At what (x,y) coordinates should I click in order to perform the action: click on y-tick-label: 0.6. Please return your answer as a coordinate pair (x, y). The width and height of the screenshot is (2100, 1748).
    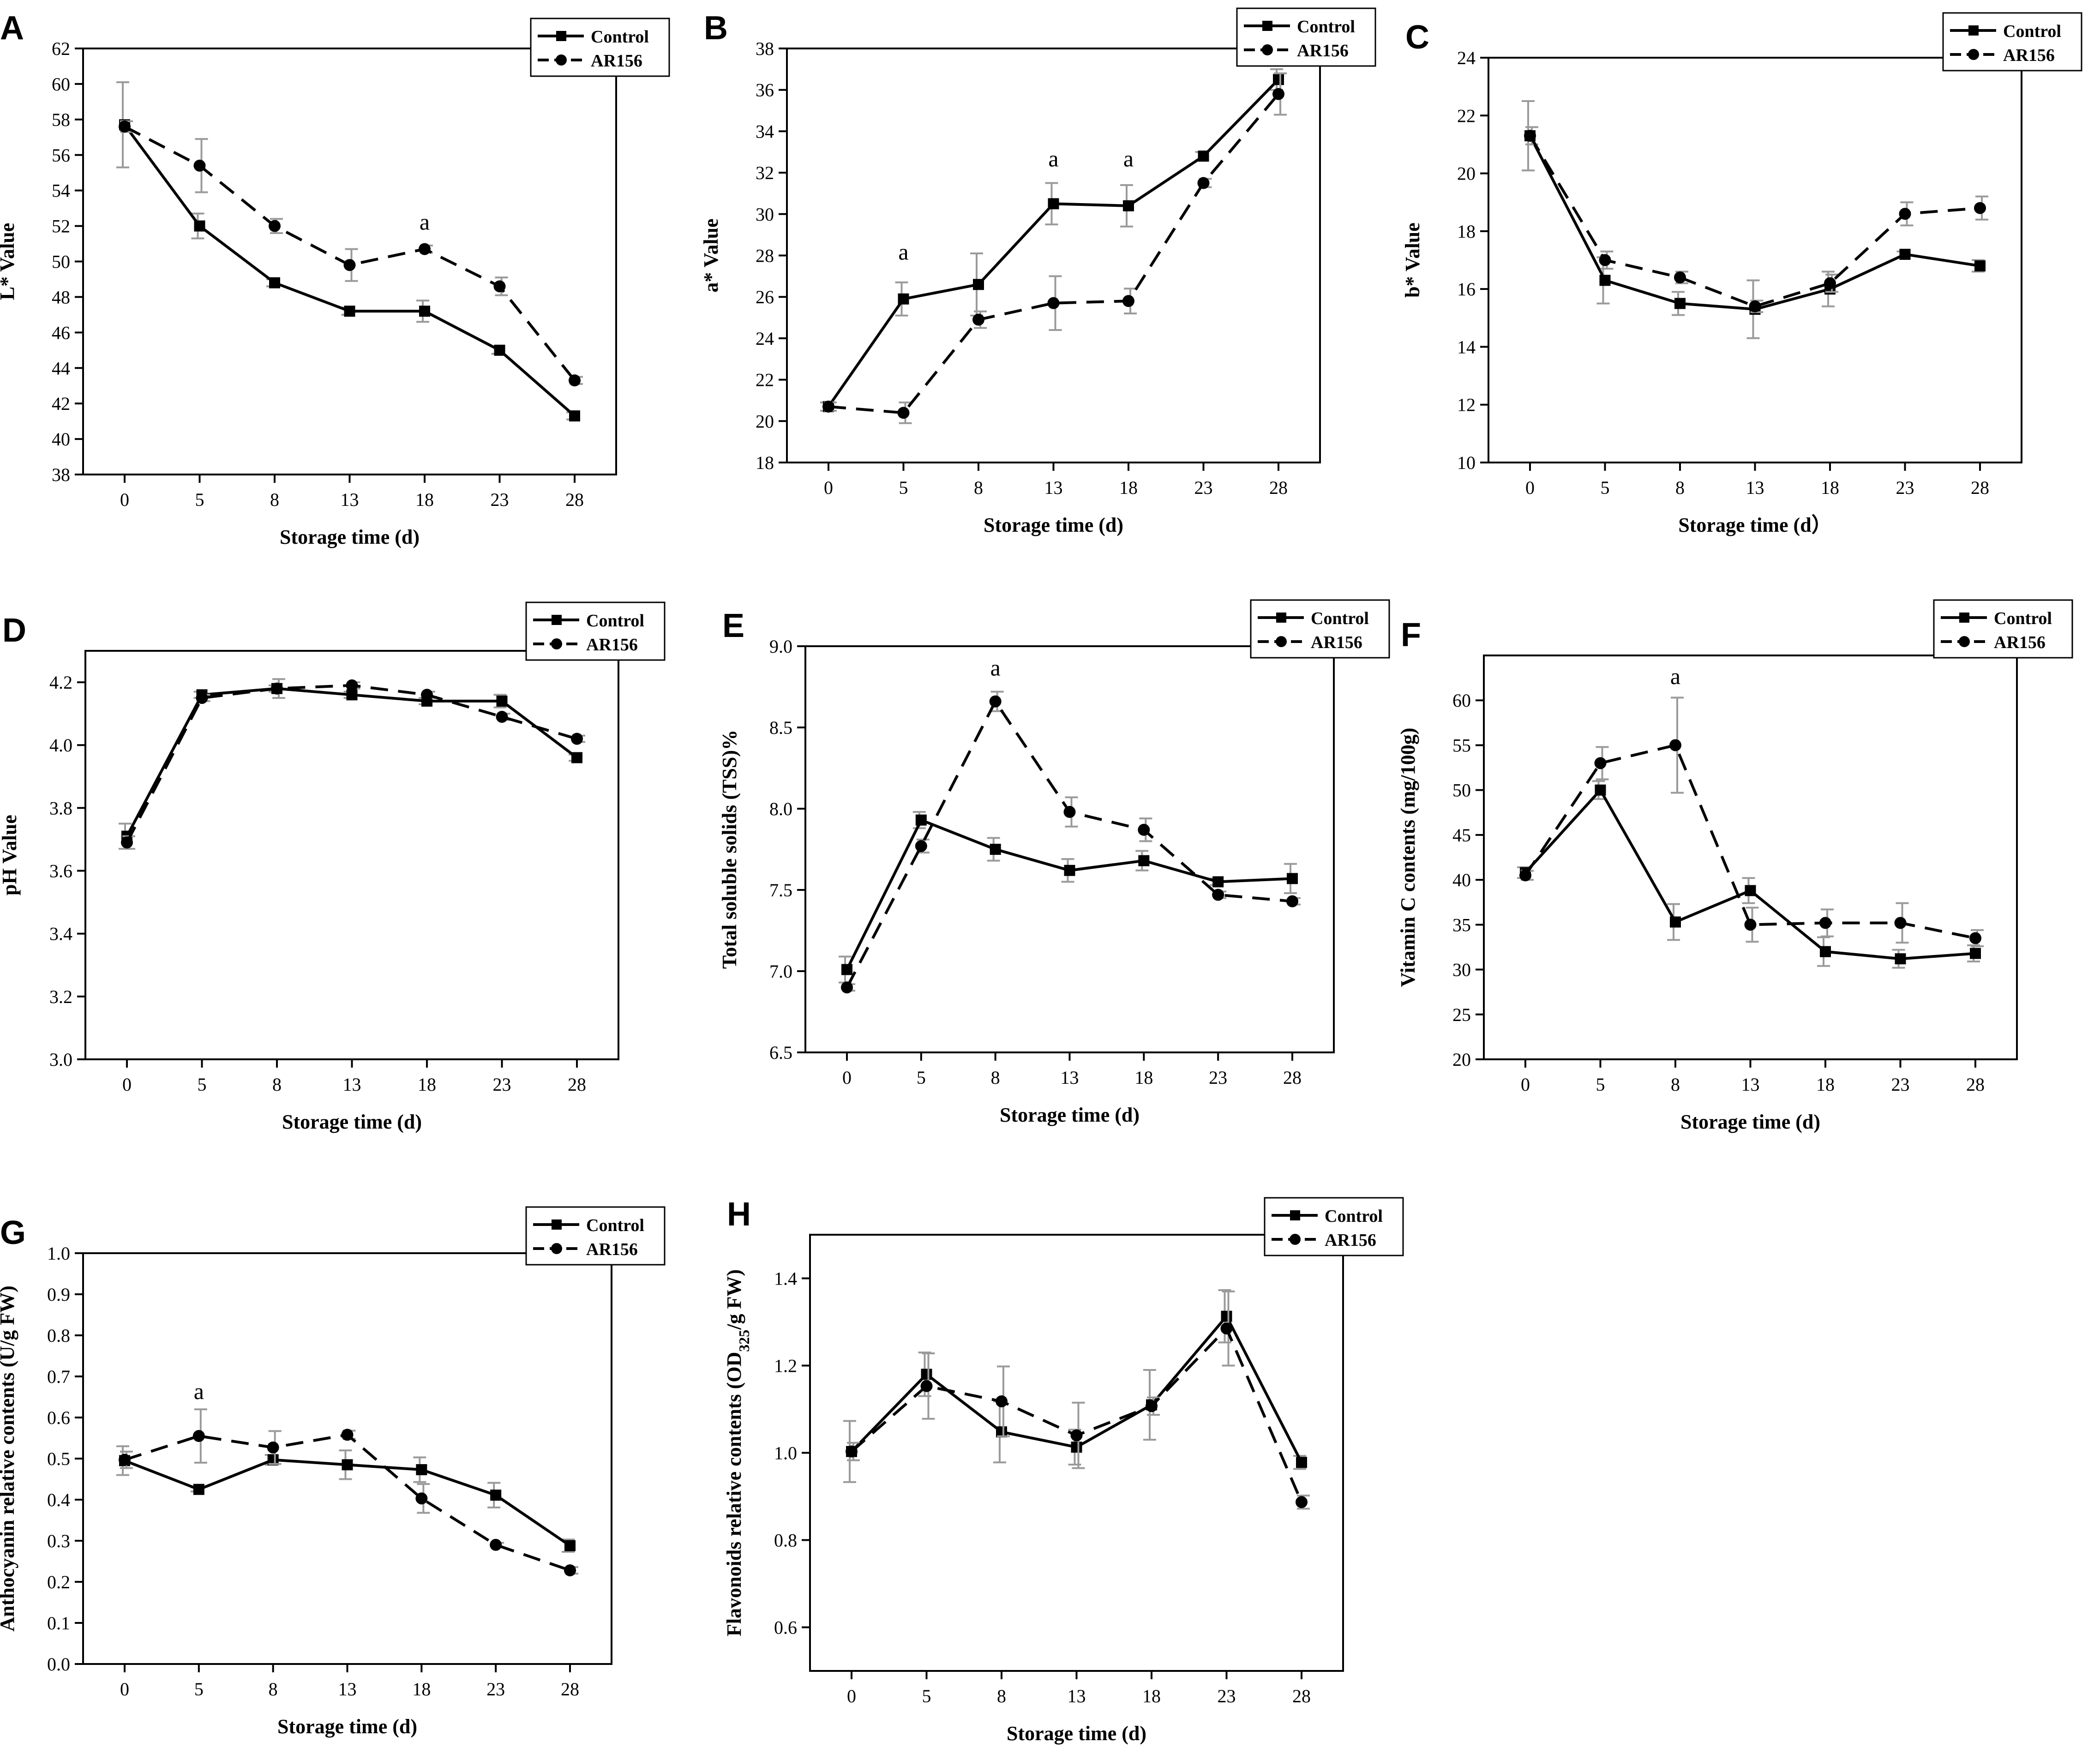
    Looking at the image, I should click on (785, 1628).